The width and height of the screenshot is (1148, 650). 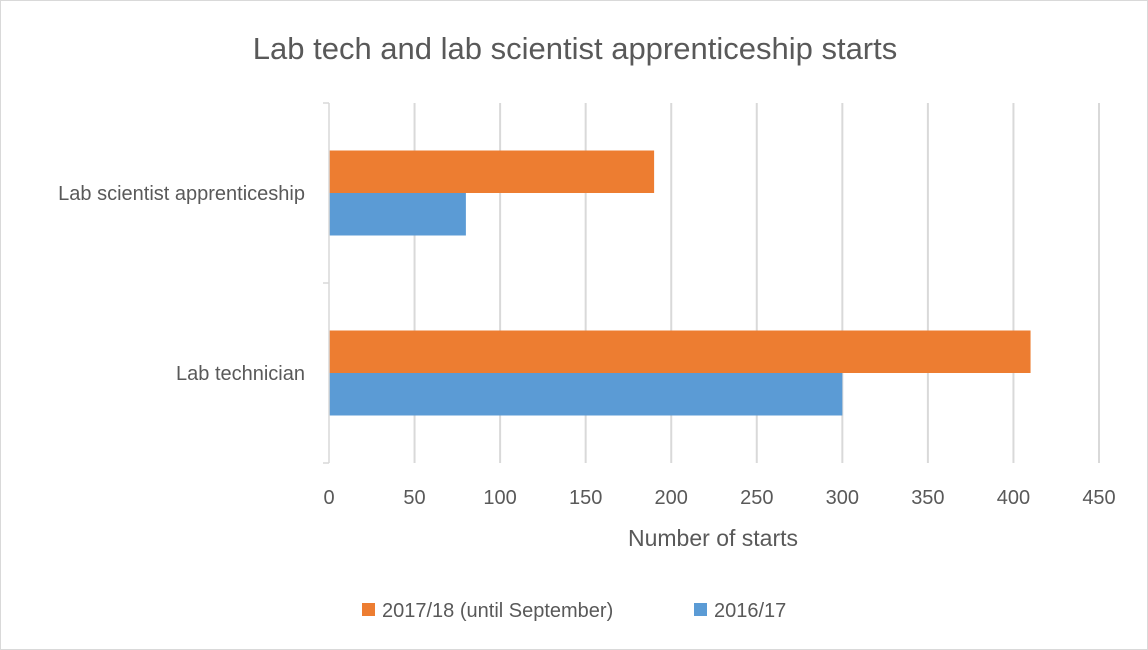 What do you see at coordinates (414, 498) in the screenshot?
I see `x-tick-label: 50` at bounding box center [414, 498].